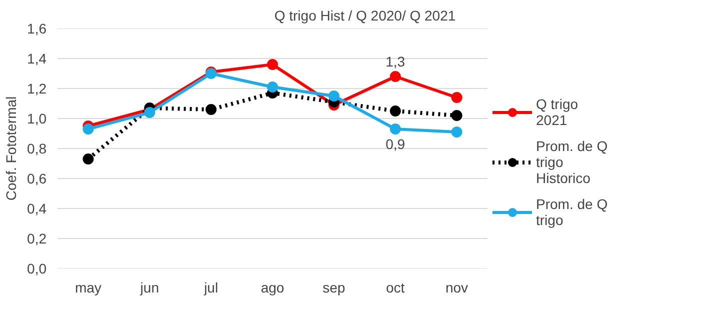 This screenshot has height=333, width=708. Describe the element at coordinates (396, 144) in the screenshot. I see `annotation: 0,9` at that location.